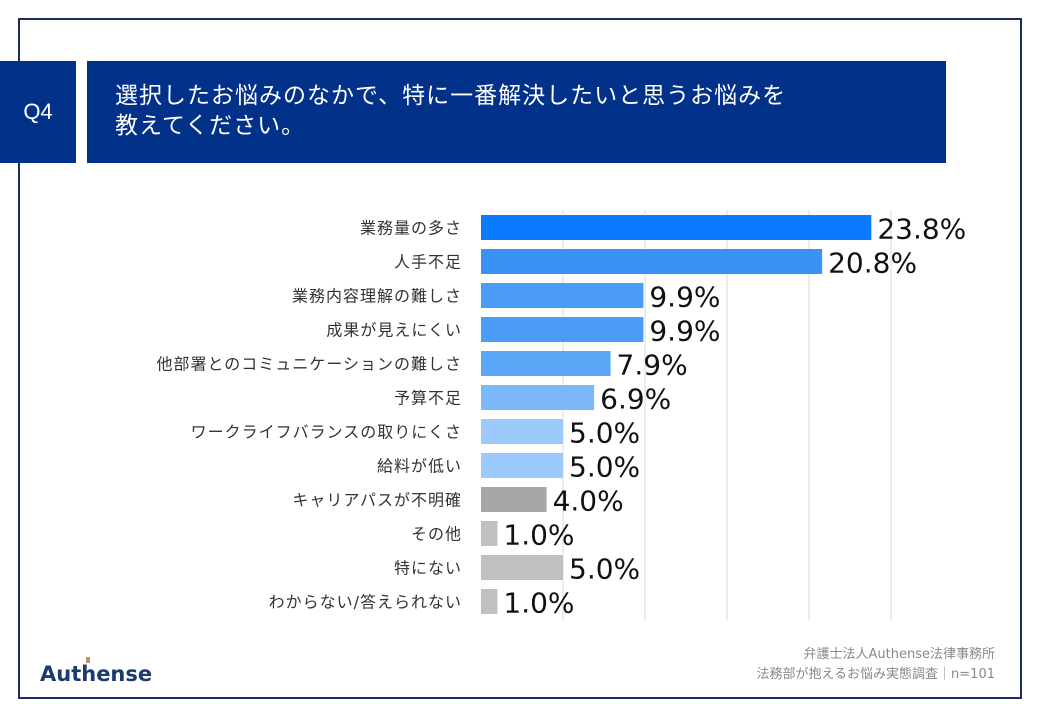 The image size is (1040, 720). I want to click on category-label: 成果が見えにくい, so click(394, 330).